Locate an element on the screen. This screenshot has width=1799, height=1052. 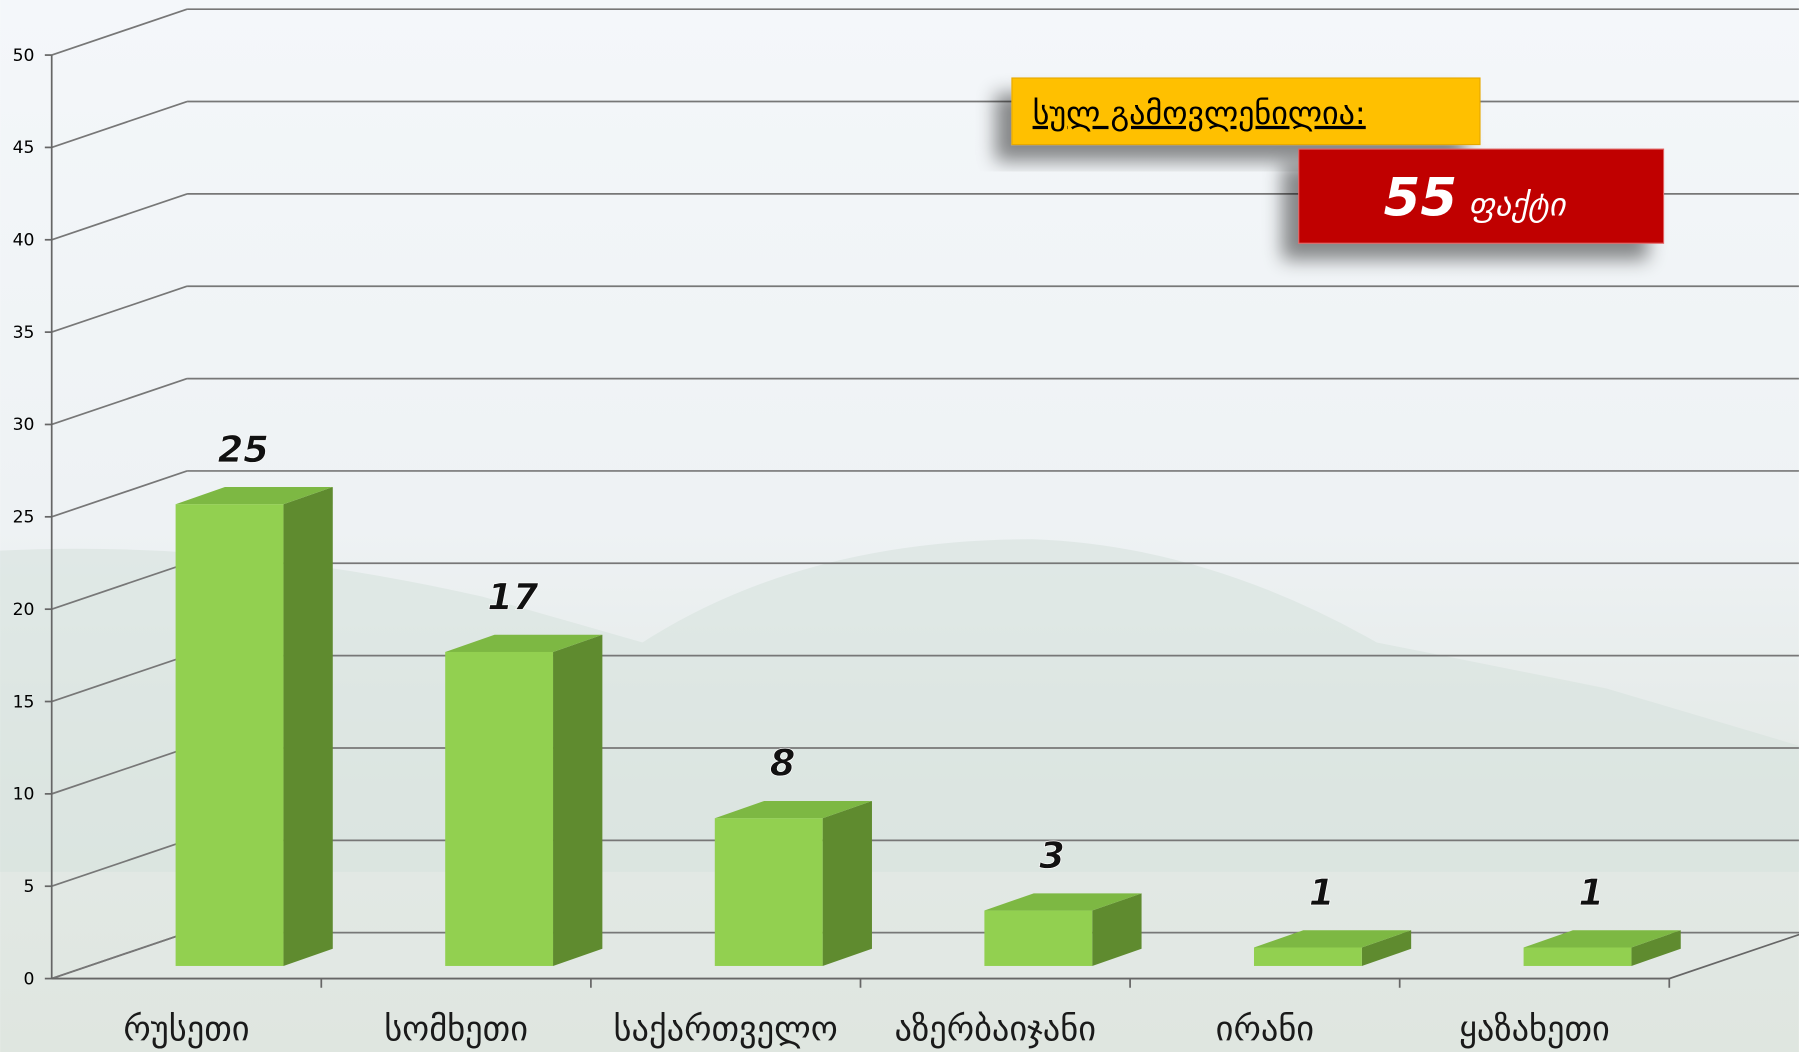
value-label: 3 is located at coordinates (1052, 855).